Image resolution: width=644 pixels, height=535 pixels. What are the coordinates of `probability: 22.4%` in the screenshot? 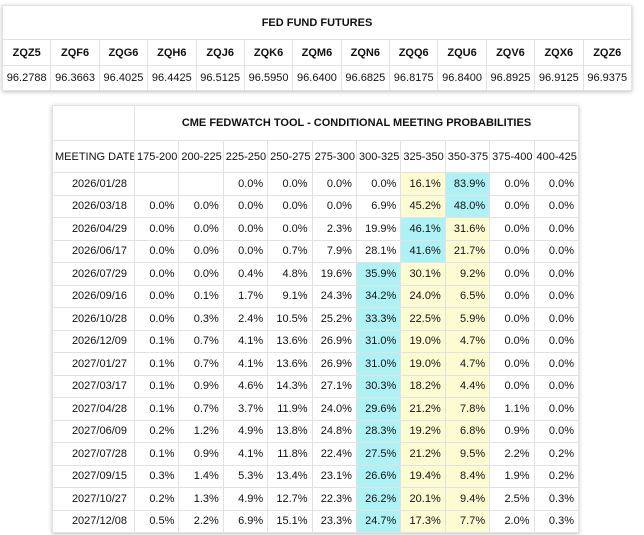 It's located at (334, 454).